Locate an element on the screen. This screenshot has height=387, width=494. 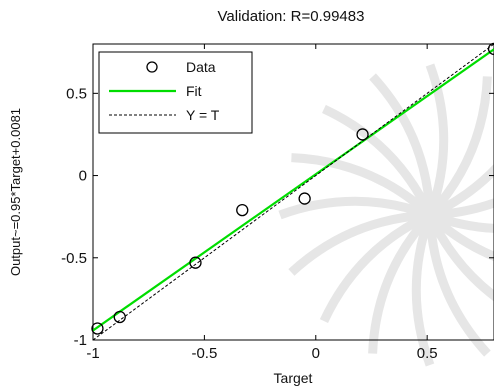
legend-data-marker is located at coordinates (152, 67).